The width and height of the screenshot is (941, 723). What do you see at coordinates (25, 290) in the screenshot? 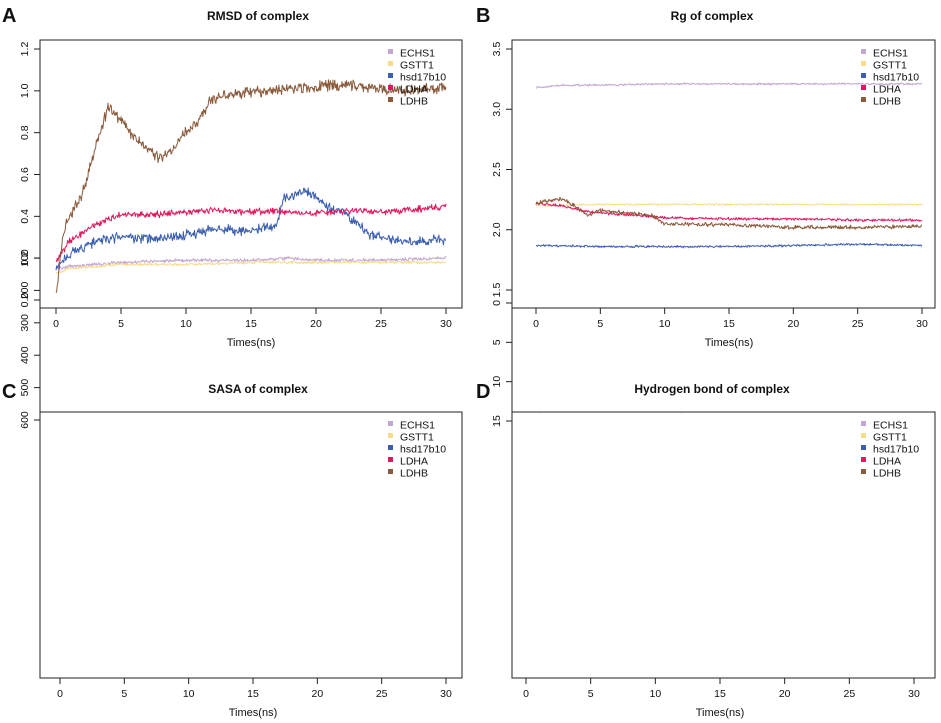
I see `y-tick-label: 200` at bounding box center [25, 290].